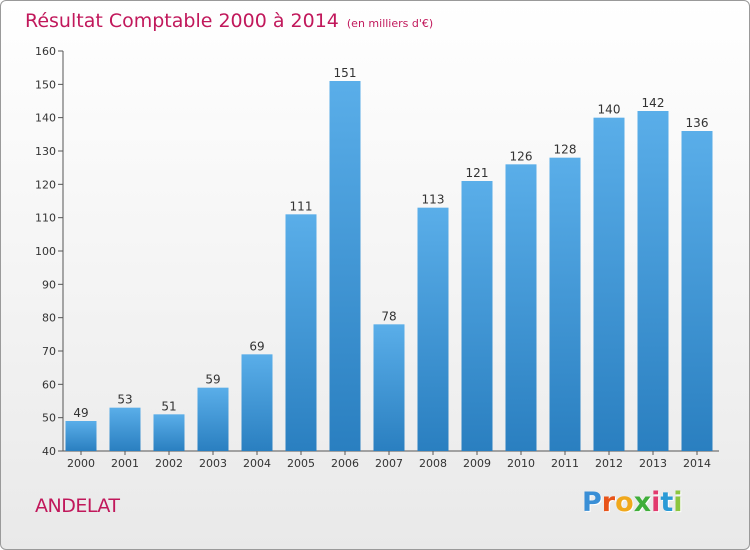 This screenshot has width=750, height=550. Describe the element at coordinates (389, 463) in the screenshot. I see `x-tick-label: 2007` at that location.